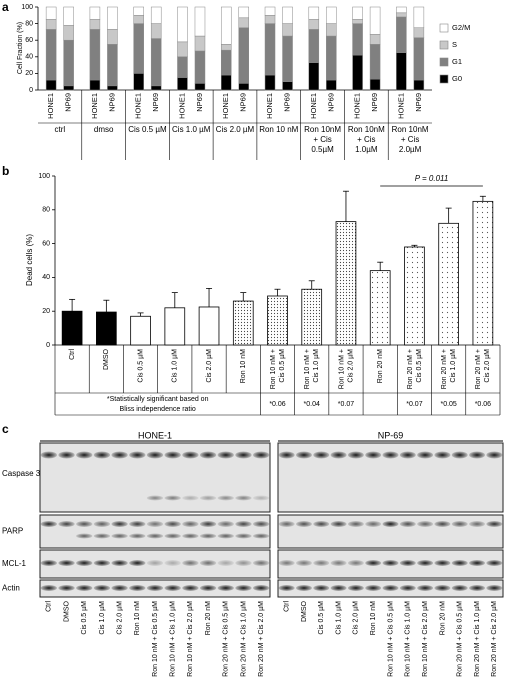 This screenshot has width=506, height=685. What do you see at coordinates (457, 61) in the screenshot?
I see `legend-label: G1` at bounding box center [457, 61].